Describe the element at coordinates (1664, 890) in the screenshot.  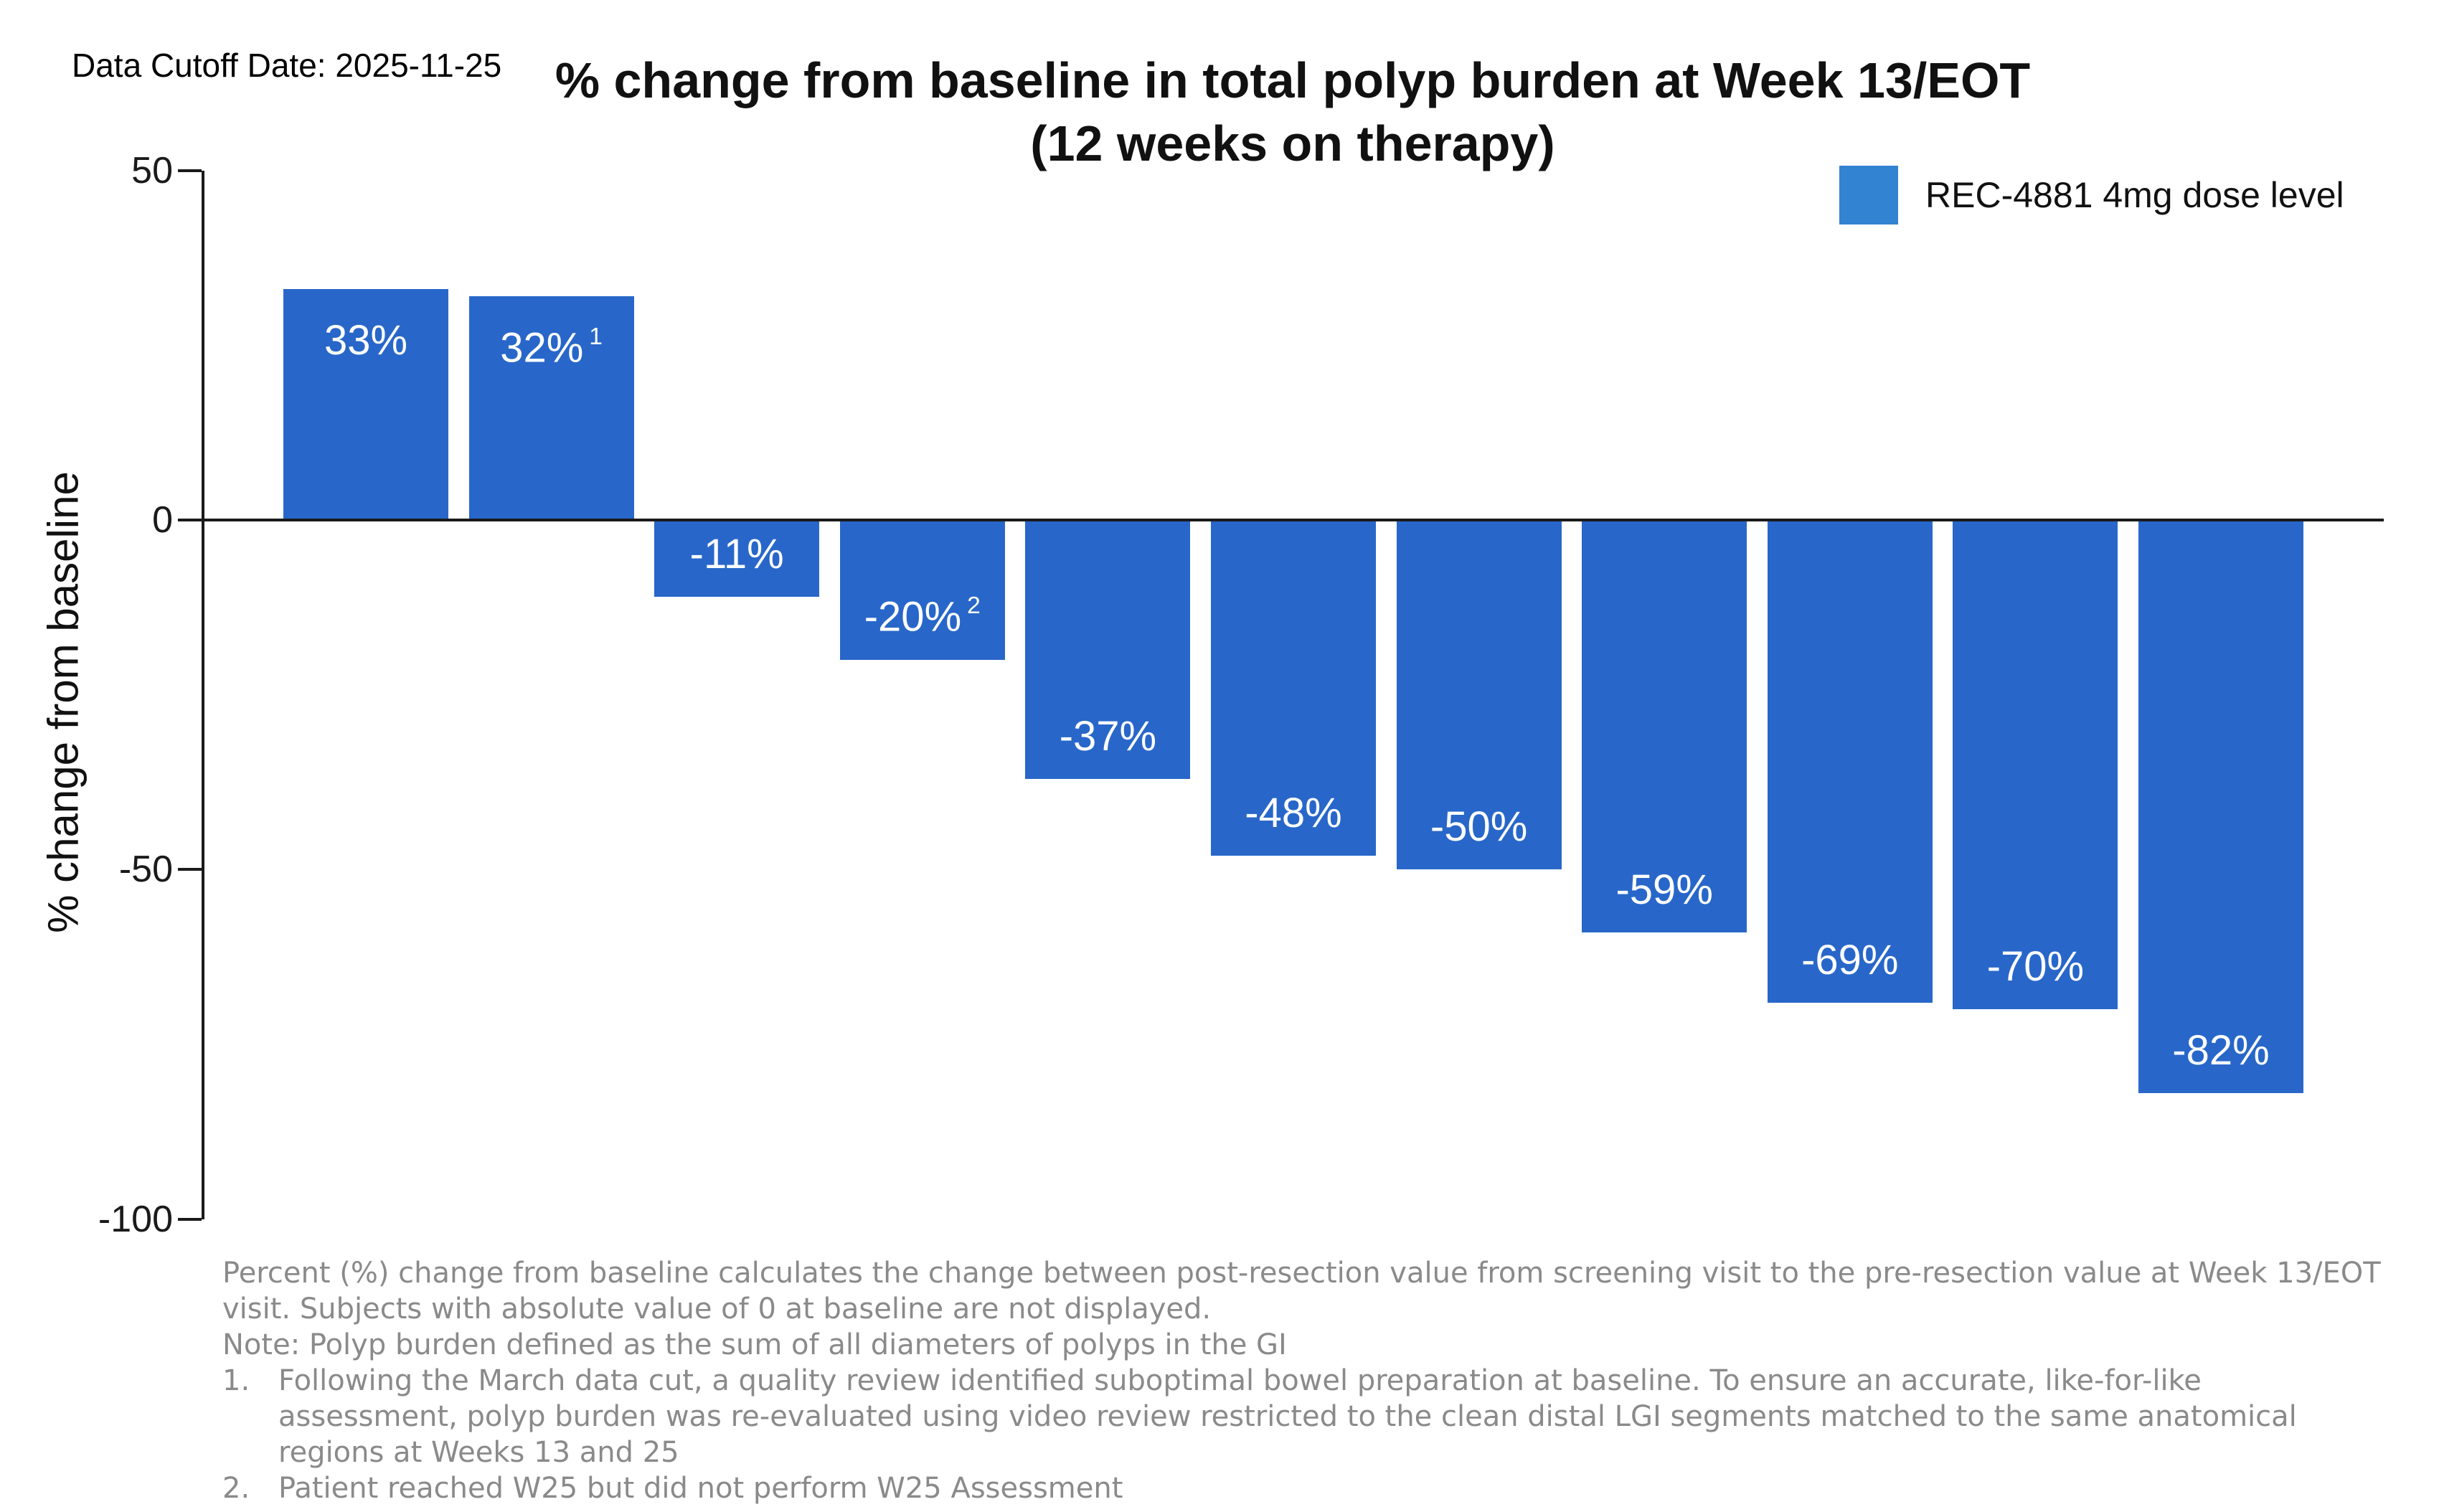
I see `bar-value-label: -59%` at that location.